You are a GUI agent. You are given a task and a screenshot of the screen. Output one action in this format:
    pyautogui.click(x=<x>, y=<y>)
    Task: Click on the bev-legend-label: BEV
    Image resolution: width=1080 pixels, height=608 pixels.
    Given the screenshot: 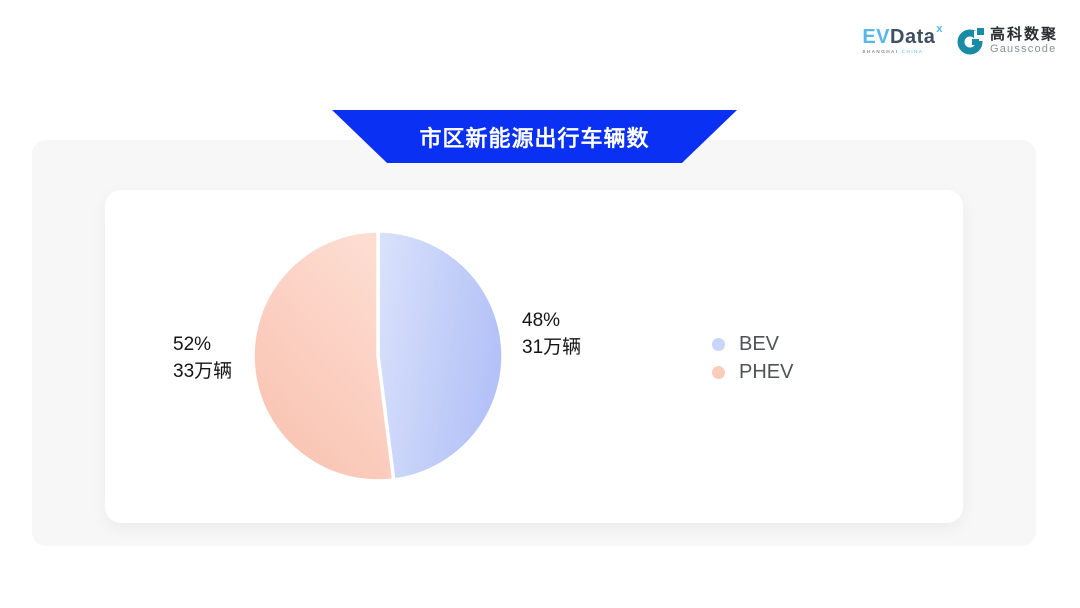 What is the action you would take?
    pyautogui.click(x=759, y=344)
    